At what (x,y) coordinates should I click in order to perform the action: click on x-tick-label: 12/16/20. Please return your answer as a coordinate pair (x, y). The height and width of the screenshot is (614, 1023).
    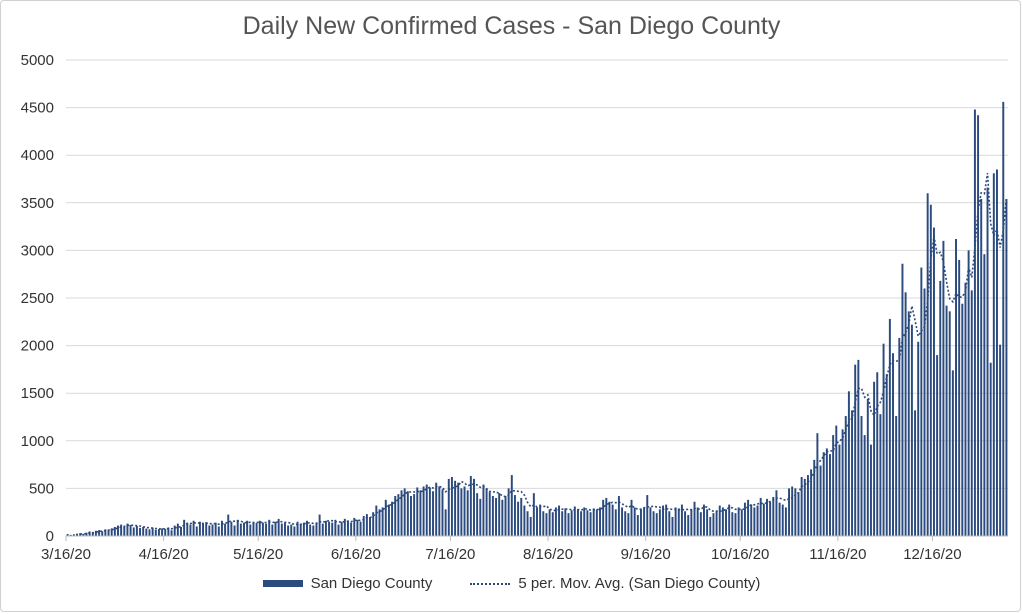
    Looking at the image, I should click on (932, 554).